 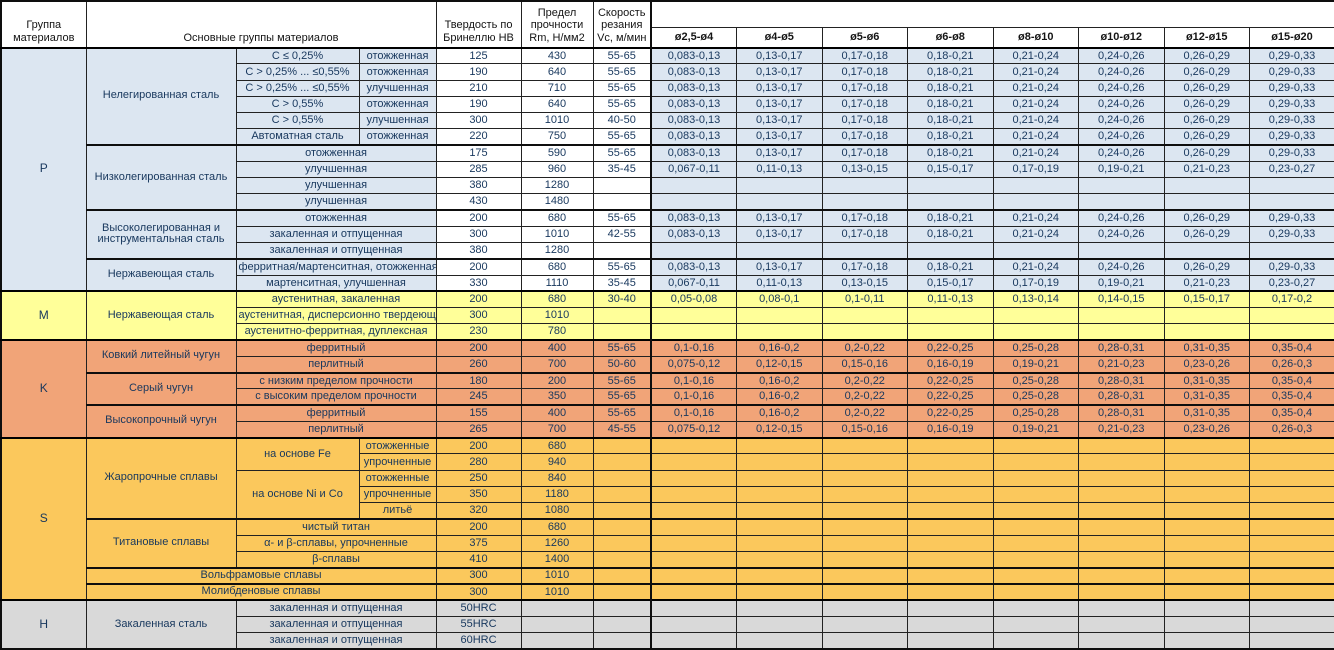 I want to click on cell-rm: 1400, so click(x=557, y=559).